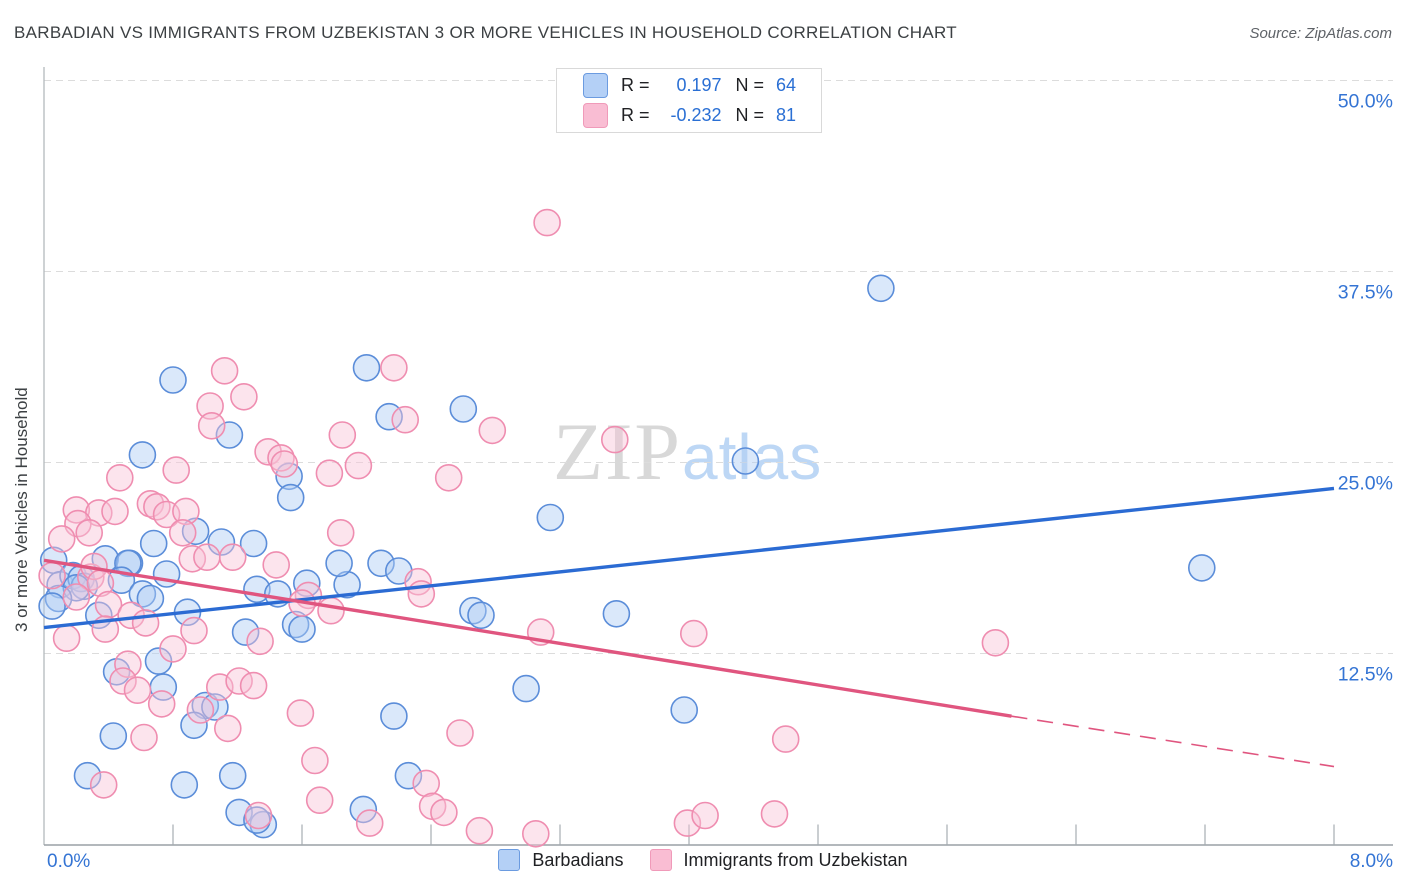 The height and width of the screenshot is (892, 1406). I want to click on watermark-atlas: atlas, so click(752, 457).